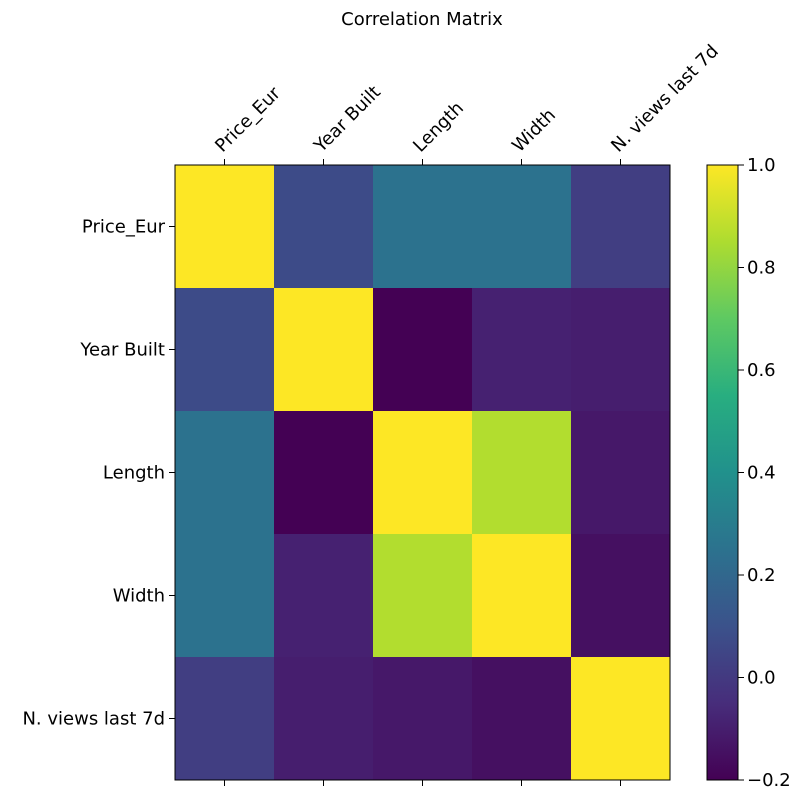 This screenshot has height=800, width=798. What do you see at coordinates (761, 165) in the screenshot?
I see `colorbar-tick-label: 1.0` at bounding box center [761, 165].